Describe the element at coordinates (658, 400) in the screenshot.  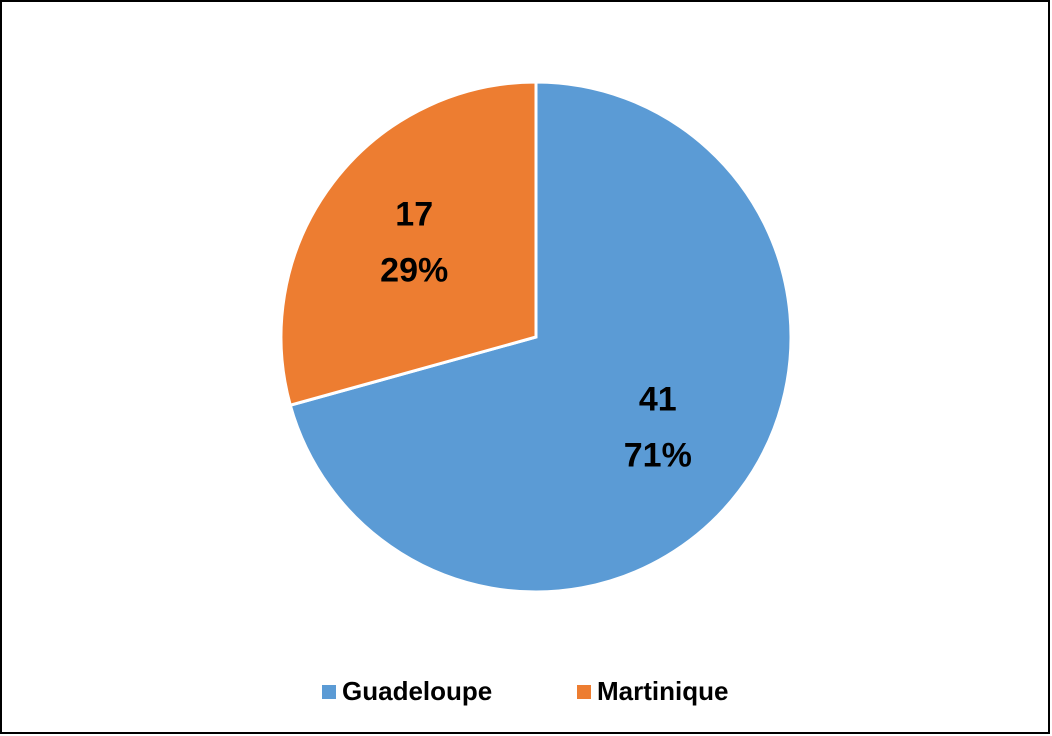
I see `data-label: 41` at that location.